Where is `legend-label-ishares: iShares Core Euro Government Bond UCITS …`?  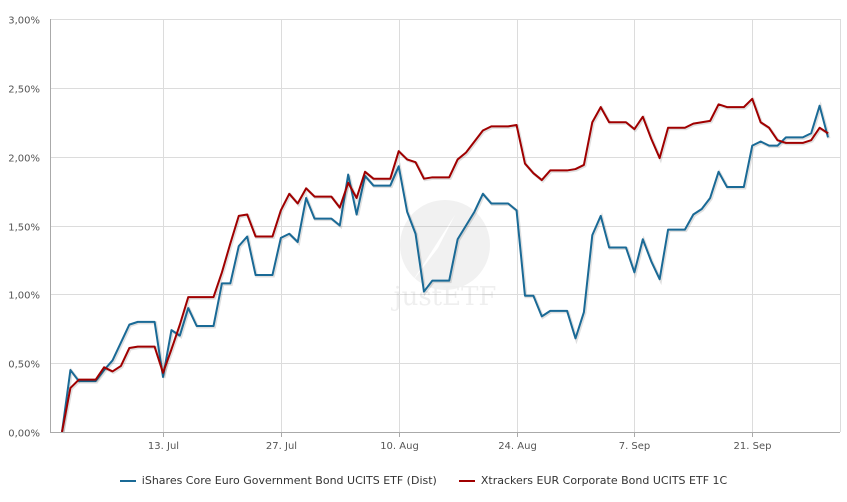 legend-label-ishares: iShares Core Euro Government Bond UCITS … is located at coordinates (289, 480).